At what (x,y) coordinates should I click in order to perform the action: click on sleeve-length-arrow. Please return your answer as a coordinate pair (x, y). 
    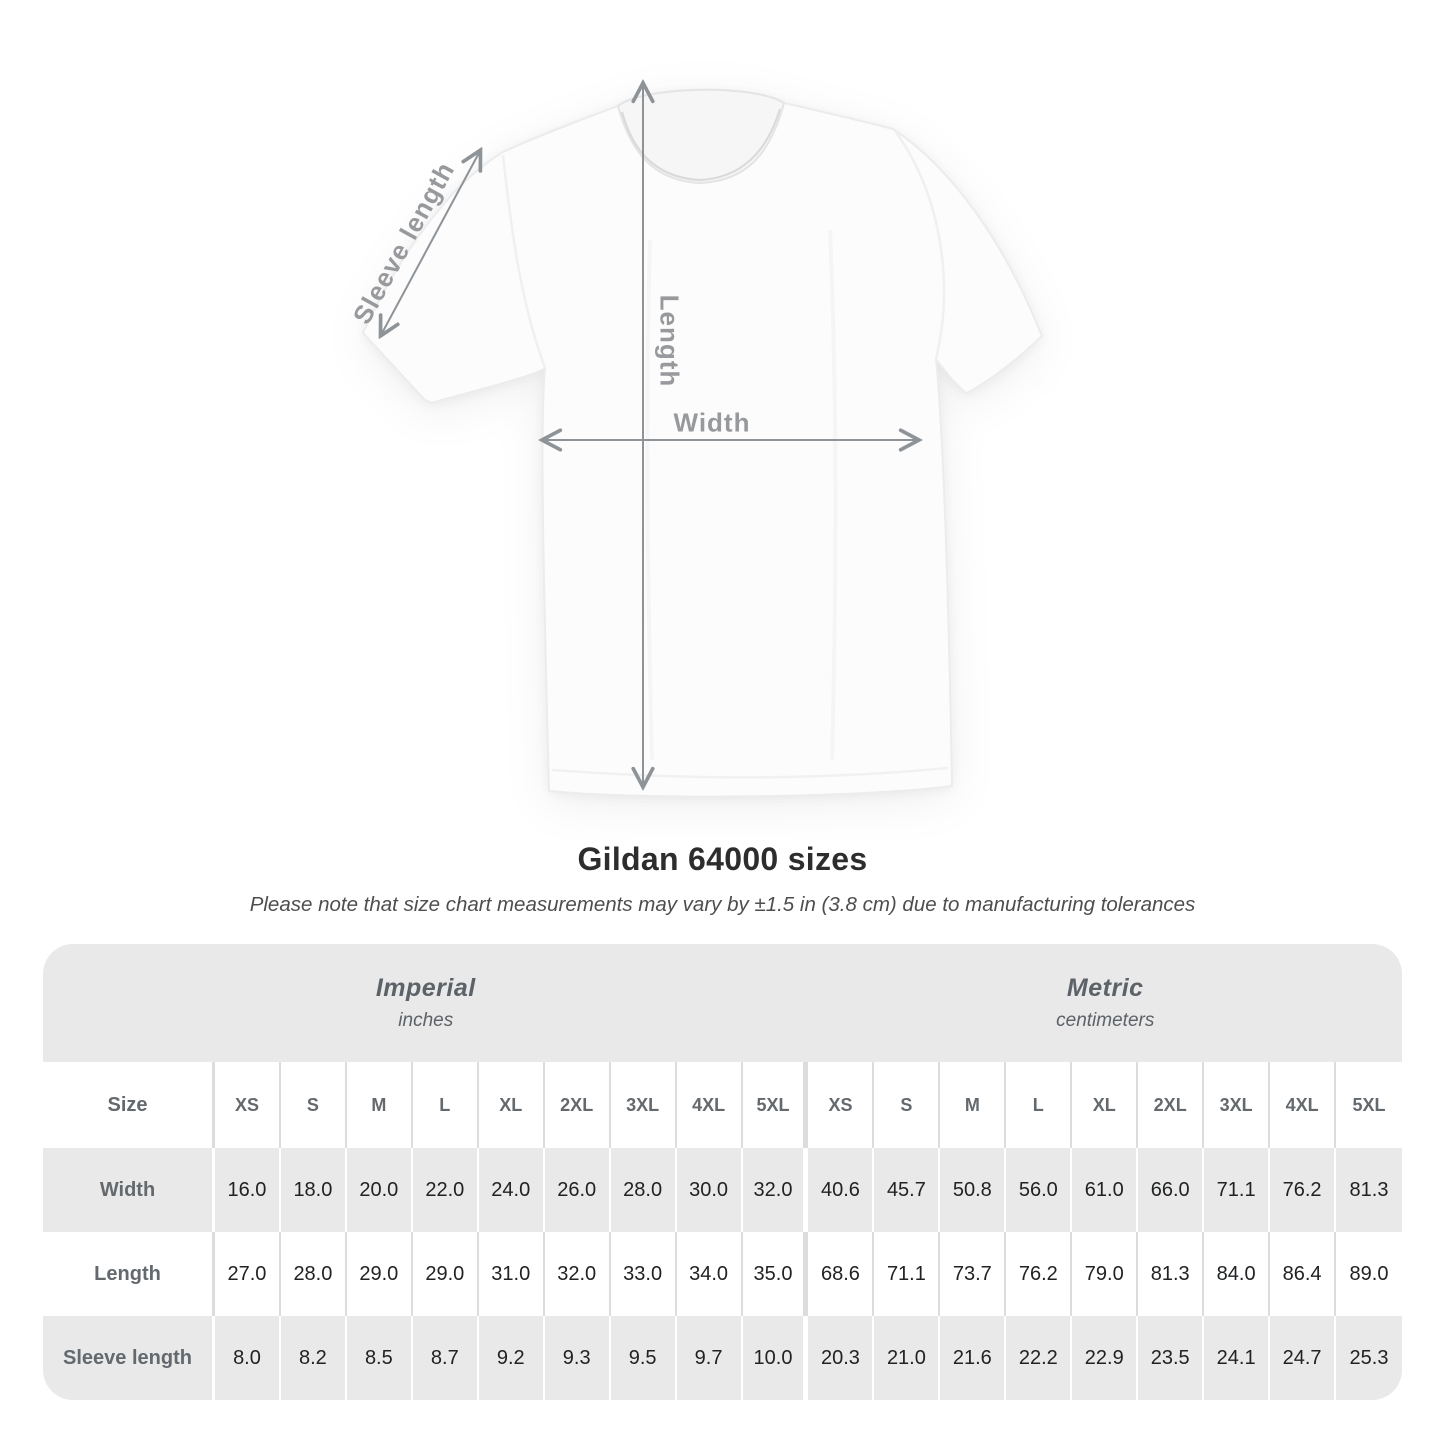
    Looking at the image, I should click on (430, 243).